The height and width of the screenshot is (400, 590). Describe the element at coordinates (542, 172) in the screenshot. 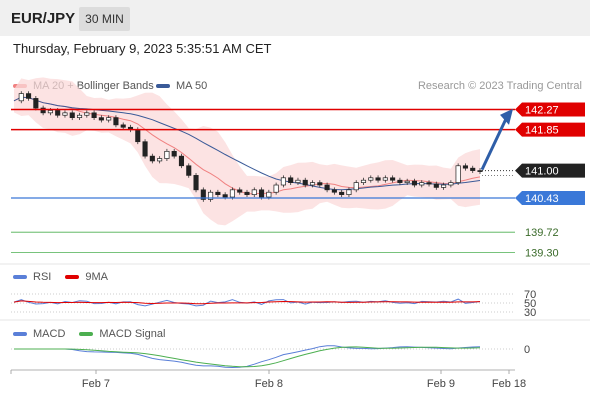

I see `current-price-value: 141.00` at that location.